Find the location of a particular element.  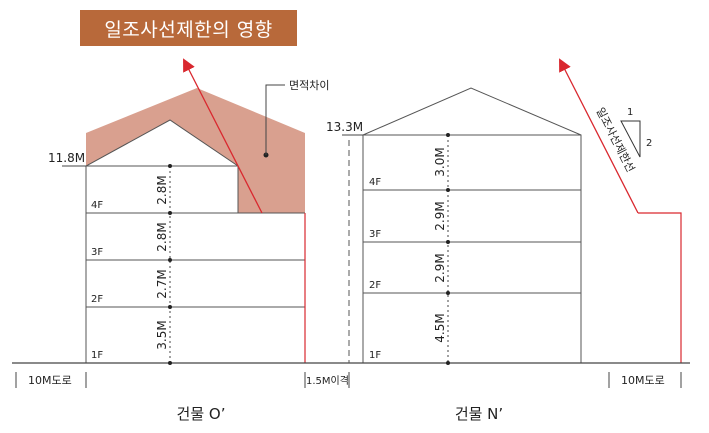

building-o-centerline is located at coordinates (170, 264).